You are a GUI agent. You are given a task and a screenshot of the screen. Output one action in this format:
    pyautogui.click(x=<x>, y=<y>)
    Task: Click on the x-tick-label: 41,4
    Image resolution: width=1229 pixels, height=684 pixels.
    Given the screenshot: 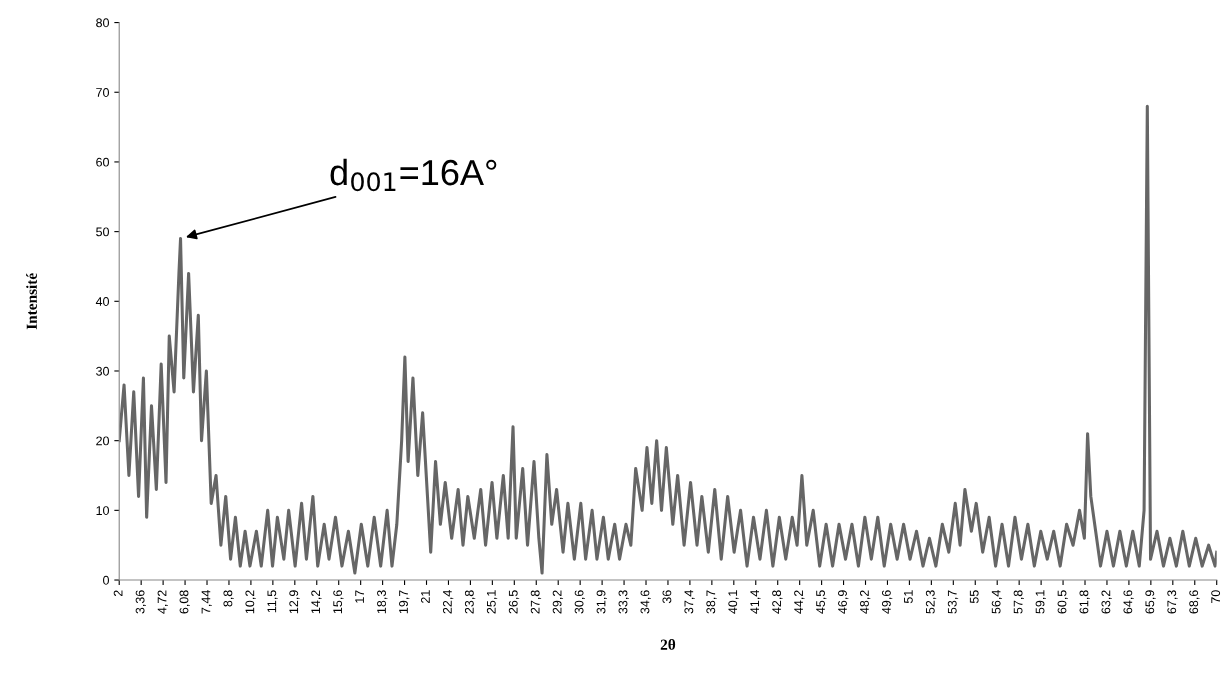 What is the action you would take?
    pyautogui.click(x=755, y=602)
    